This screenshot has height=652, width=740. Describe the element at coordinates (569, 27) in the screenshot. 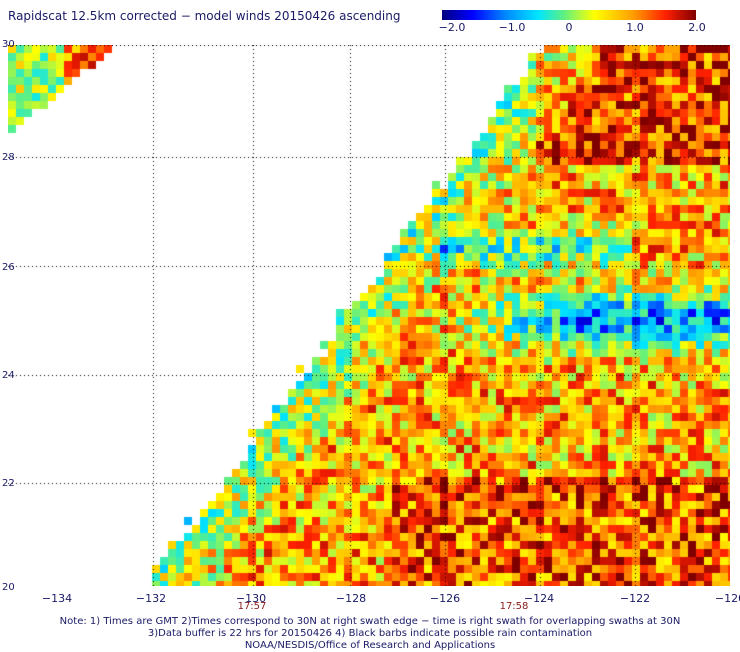

I see `colorbar-tick: 0` at that location.